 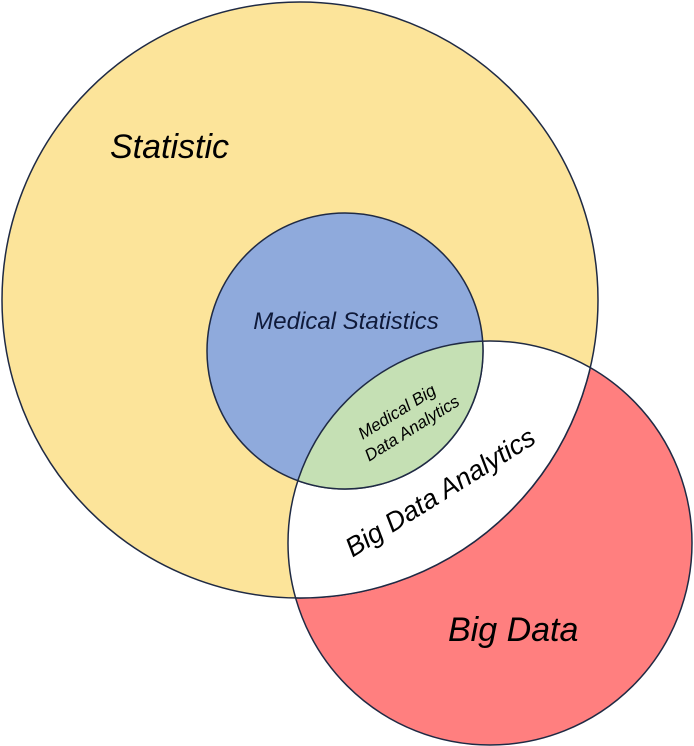 I want to click on medical-statistics-label: Medical Statistics, so click(x=345, y=321).